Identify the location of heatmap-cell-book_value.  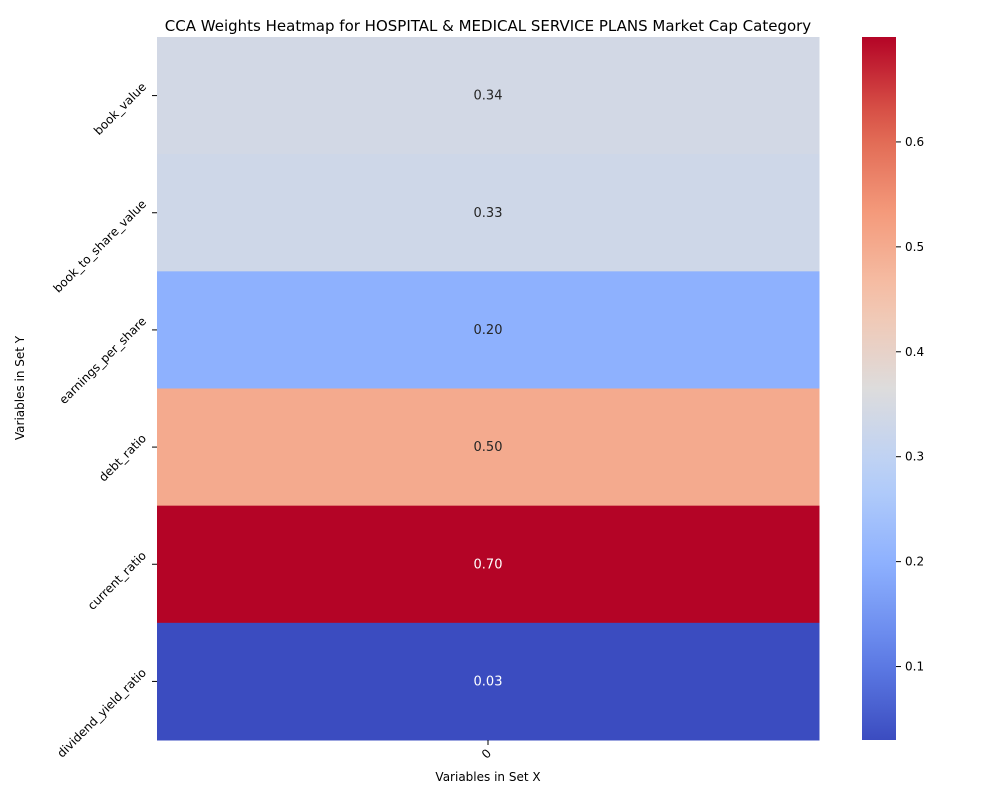
(488, 96).